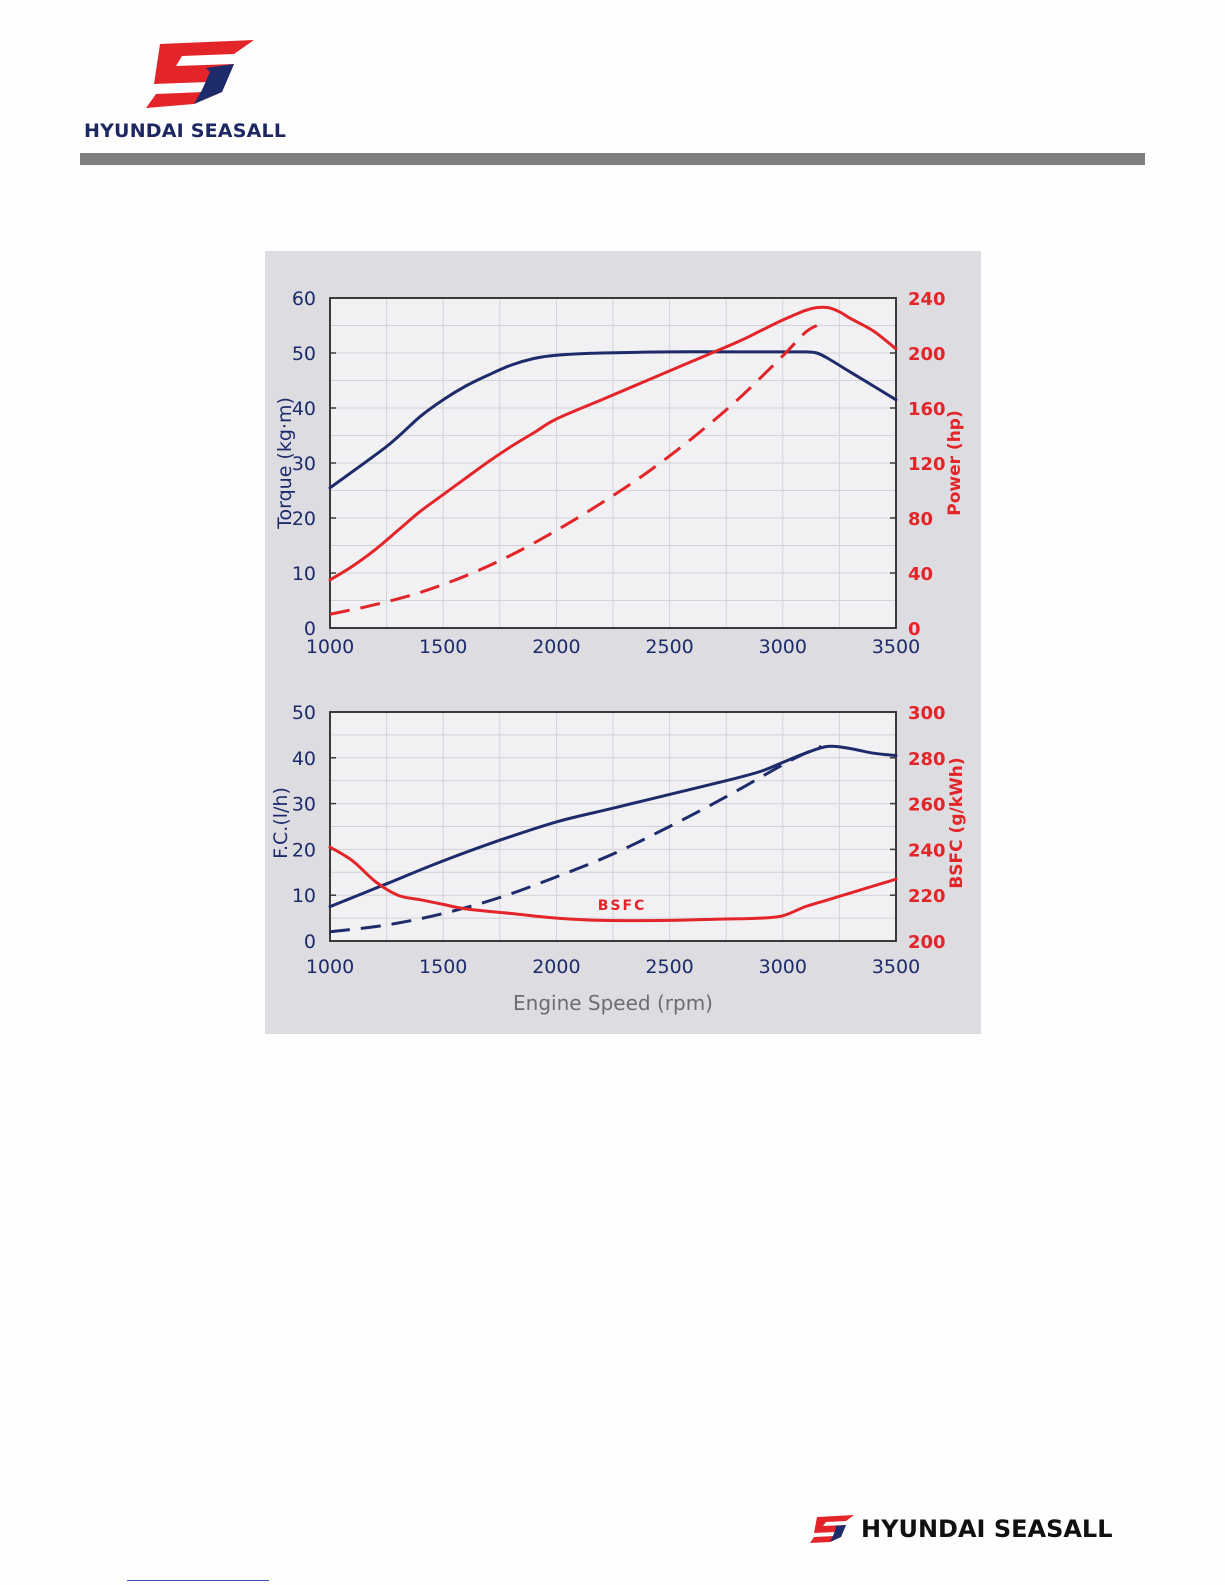 Image resolution: width=1225 pixels, height=1585 pixels. I want to click on y-axis-label-right: BSFC (g/kWh), so click(957, 822).